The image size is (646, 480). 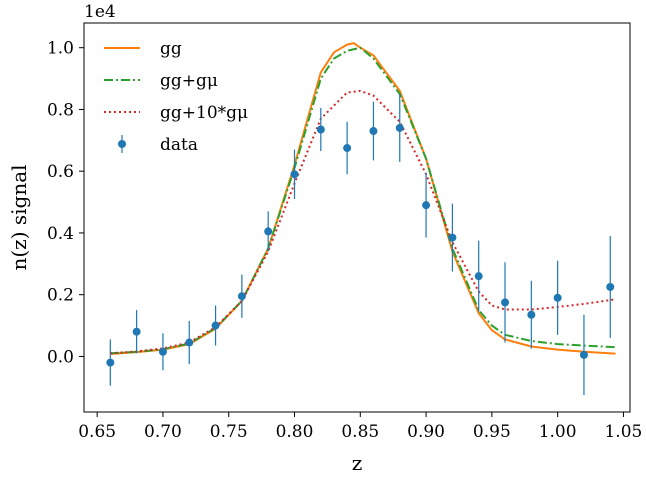 What do you see at coordinates (60, 234) in the screenshot?
I see `y-tick-label: 0.4` at bounding box center [60, 234].